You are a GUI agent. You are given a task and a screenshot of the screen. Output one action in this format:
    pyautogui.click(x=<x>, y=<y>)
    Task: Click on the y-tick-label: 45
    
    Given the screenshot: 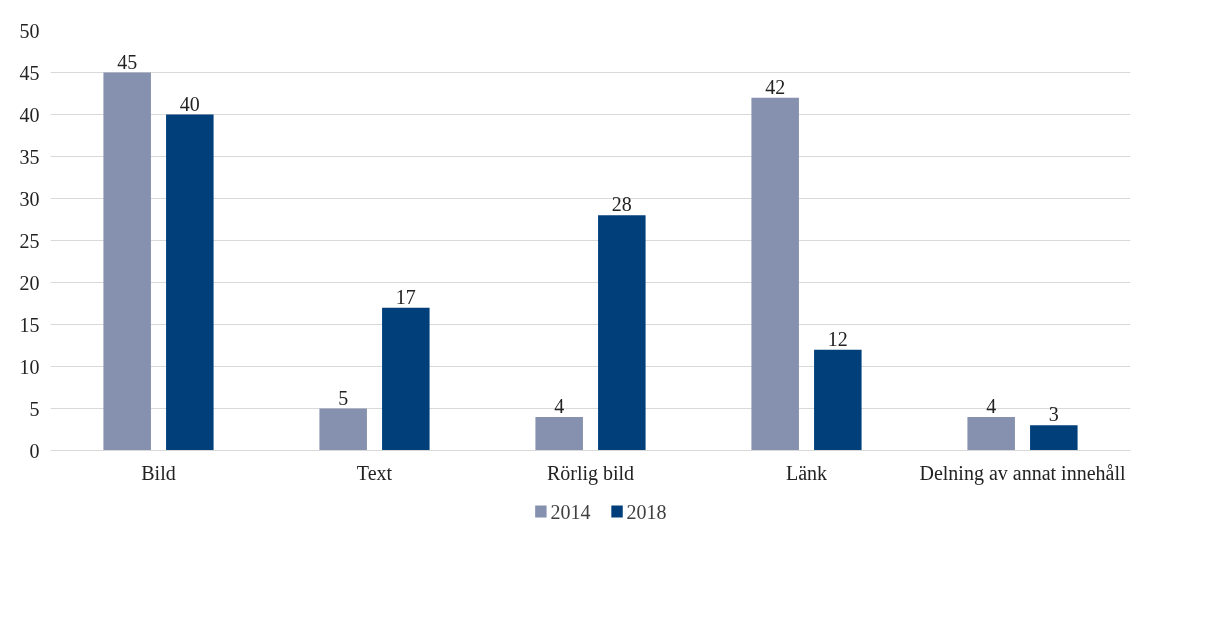 What is the action you would take?
    pyautogui.click(x=29, y=72)
    